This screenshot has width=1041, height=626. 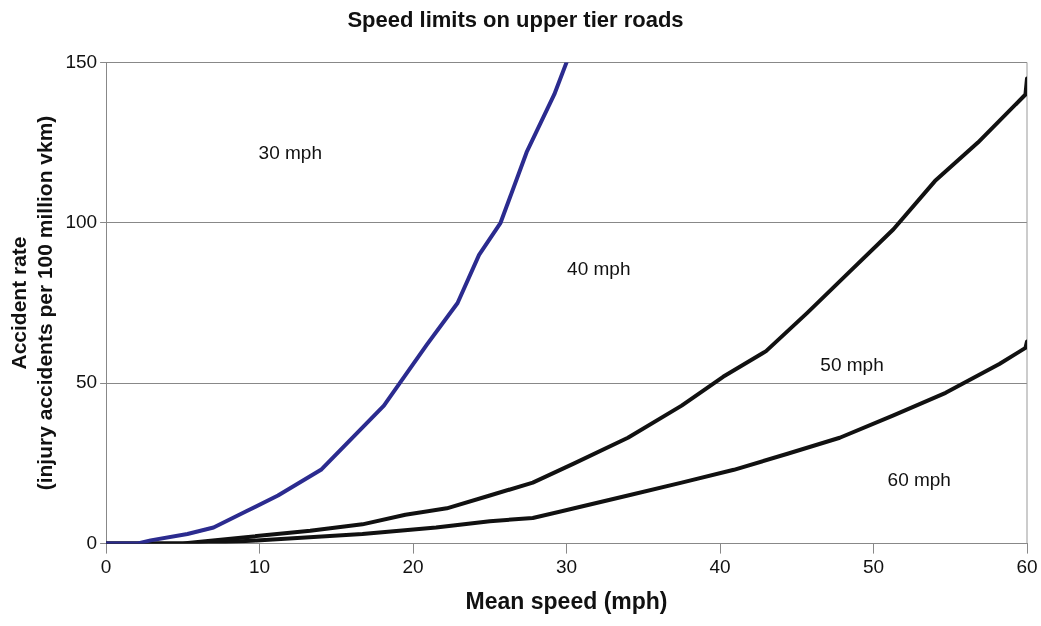 What do you see at coordinates (599, 268) in the screenshot?
I see `annotation: 40 mph` at bounding box center [599, 268].